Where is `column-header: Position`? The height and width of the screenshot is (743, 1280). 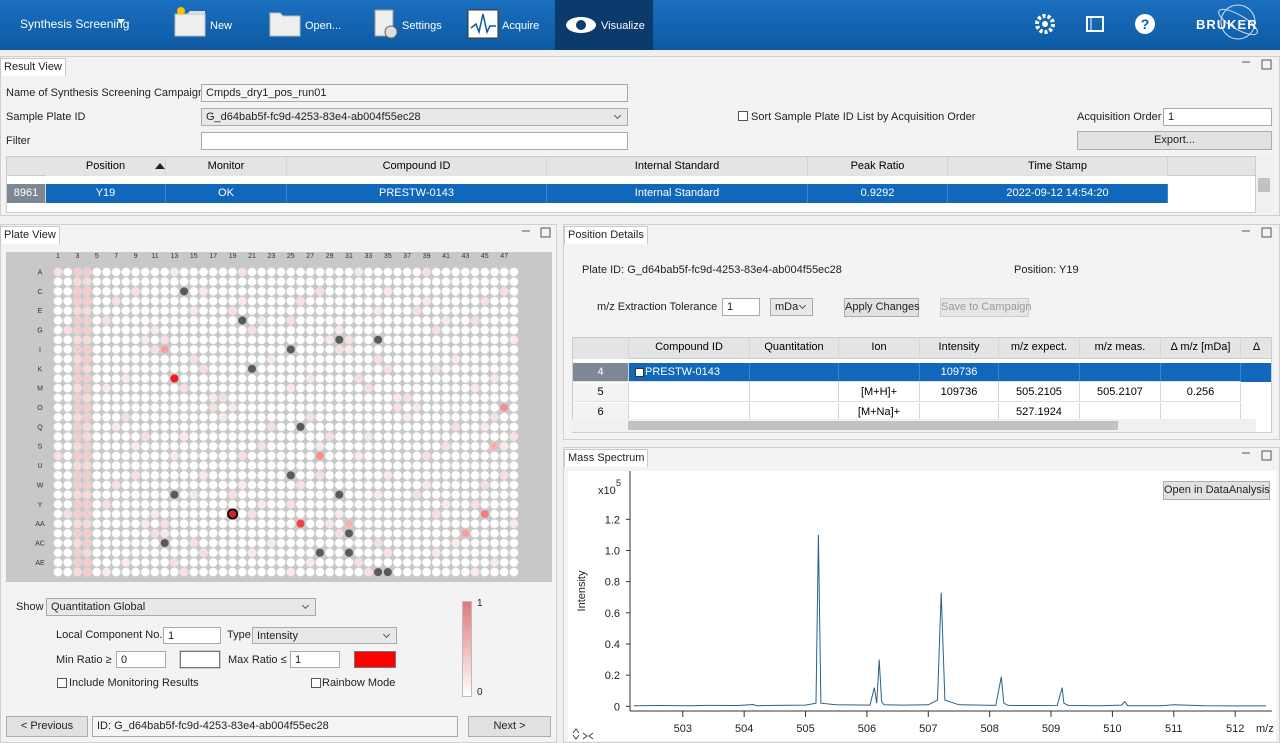 column-header: Position is located at coordinates (106, 166).